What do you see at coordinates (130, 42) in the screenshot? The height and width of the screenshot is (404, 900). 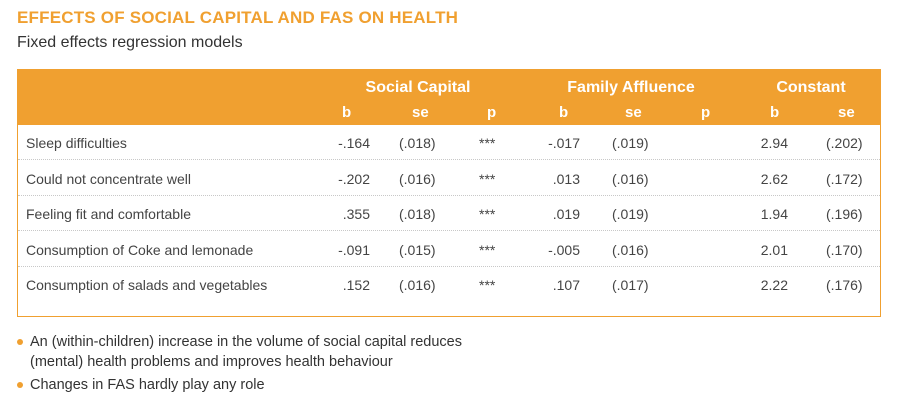 I see `page-subtitle: Fixed effects regression models` at bounding box center [130, 42].